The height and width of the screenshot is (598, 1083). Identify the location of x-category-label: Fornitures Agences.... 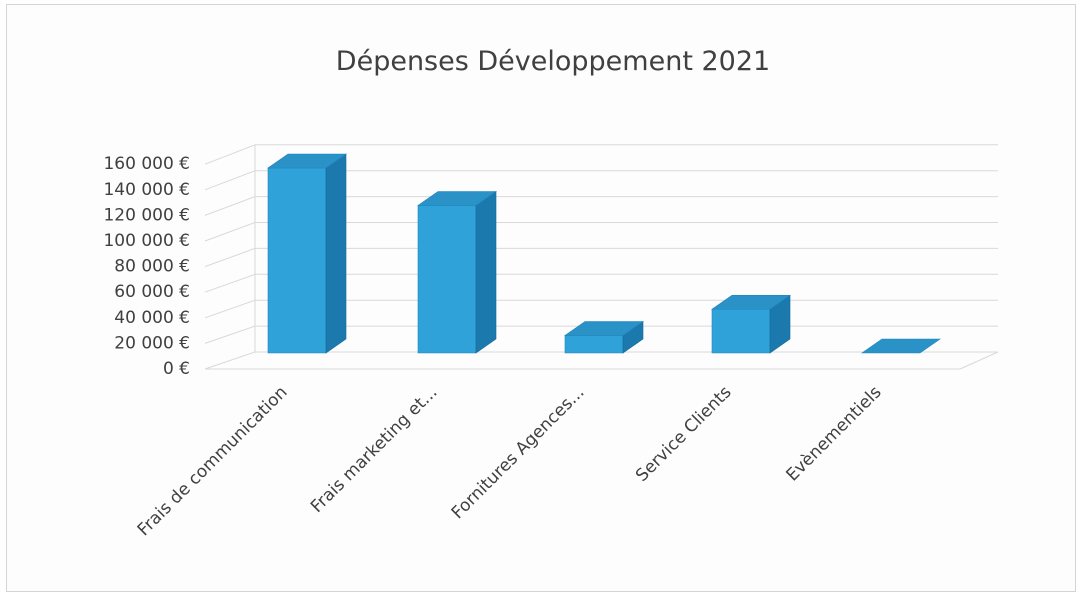
(518, 452).